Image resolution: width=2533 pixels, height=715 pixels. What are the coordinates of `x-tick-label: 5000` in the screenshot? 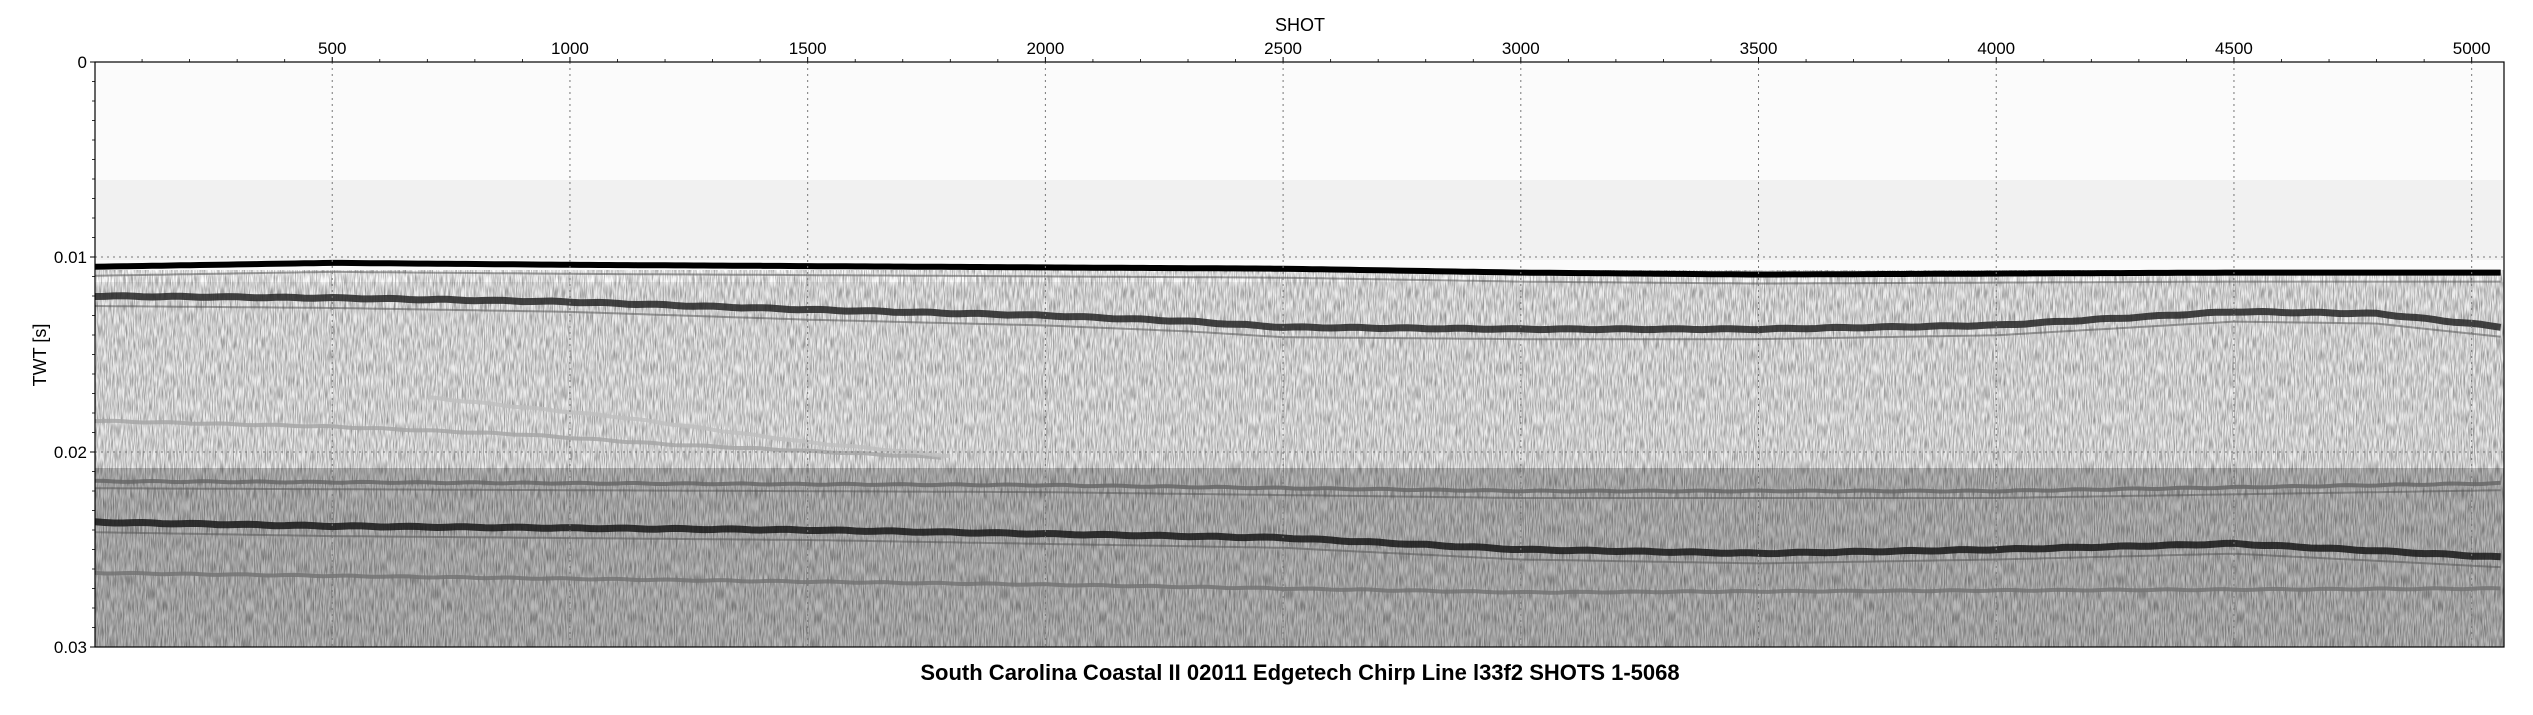 It's located at (2472, 48).